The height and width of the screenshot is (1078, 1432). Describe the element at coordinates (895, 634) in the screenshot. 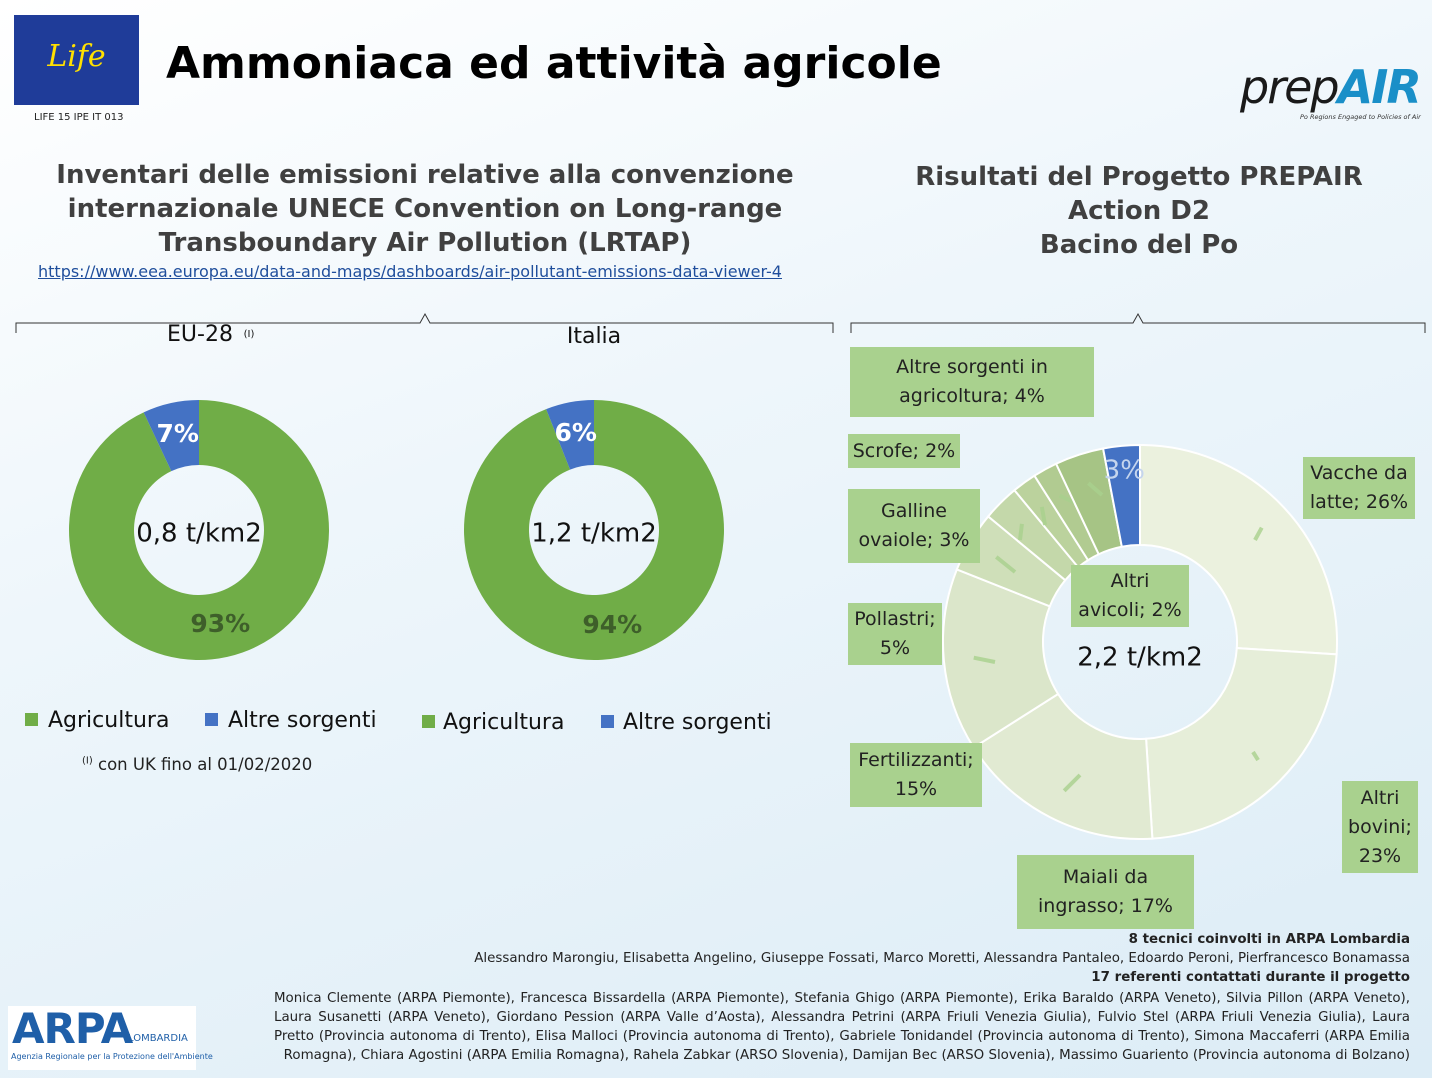

I see `data-label: Pollastri; 5%` at that location.